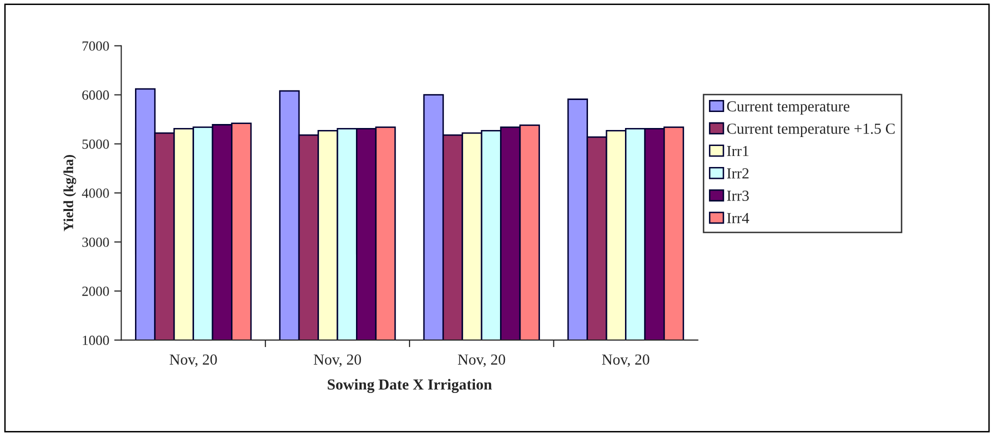 The width and height of the screenshot is (994, 436). I want to click on legend-label: Irr3, so click(738, 195).